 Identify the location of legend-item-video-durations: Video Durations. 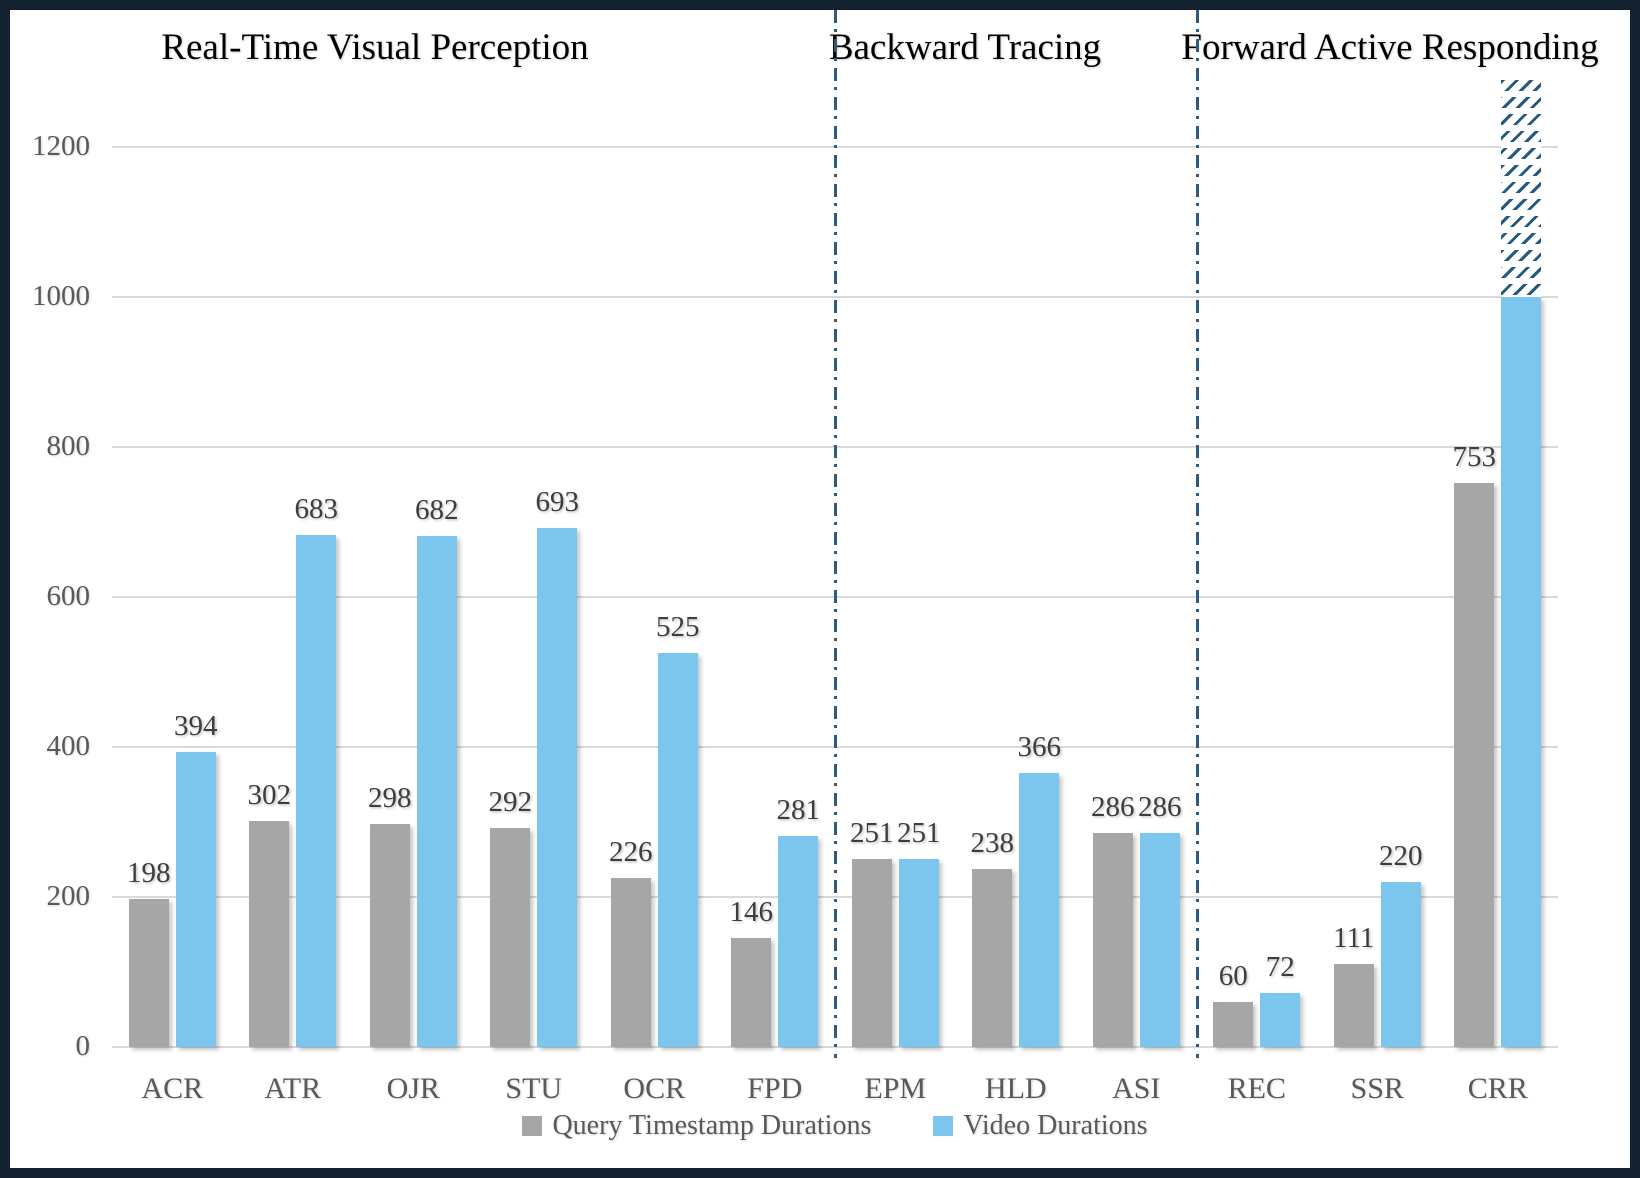
(1040, 1126).